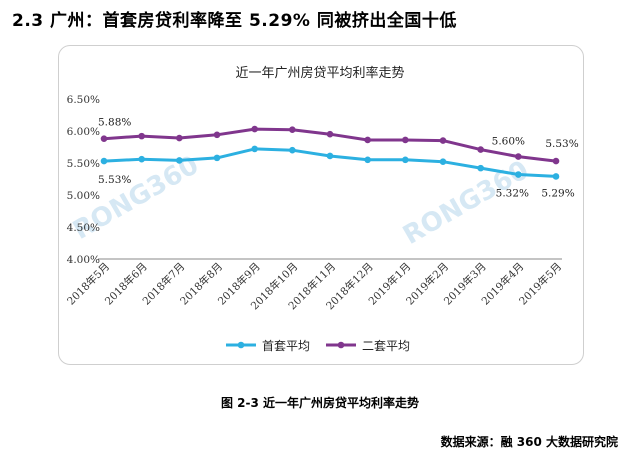 The image size is (640, 459). I want to click on legend-label: 首套平均, so click(286, 346).